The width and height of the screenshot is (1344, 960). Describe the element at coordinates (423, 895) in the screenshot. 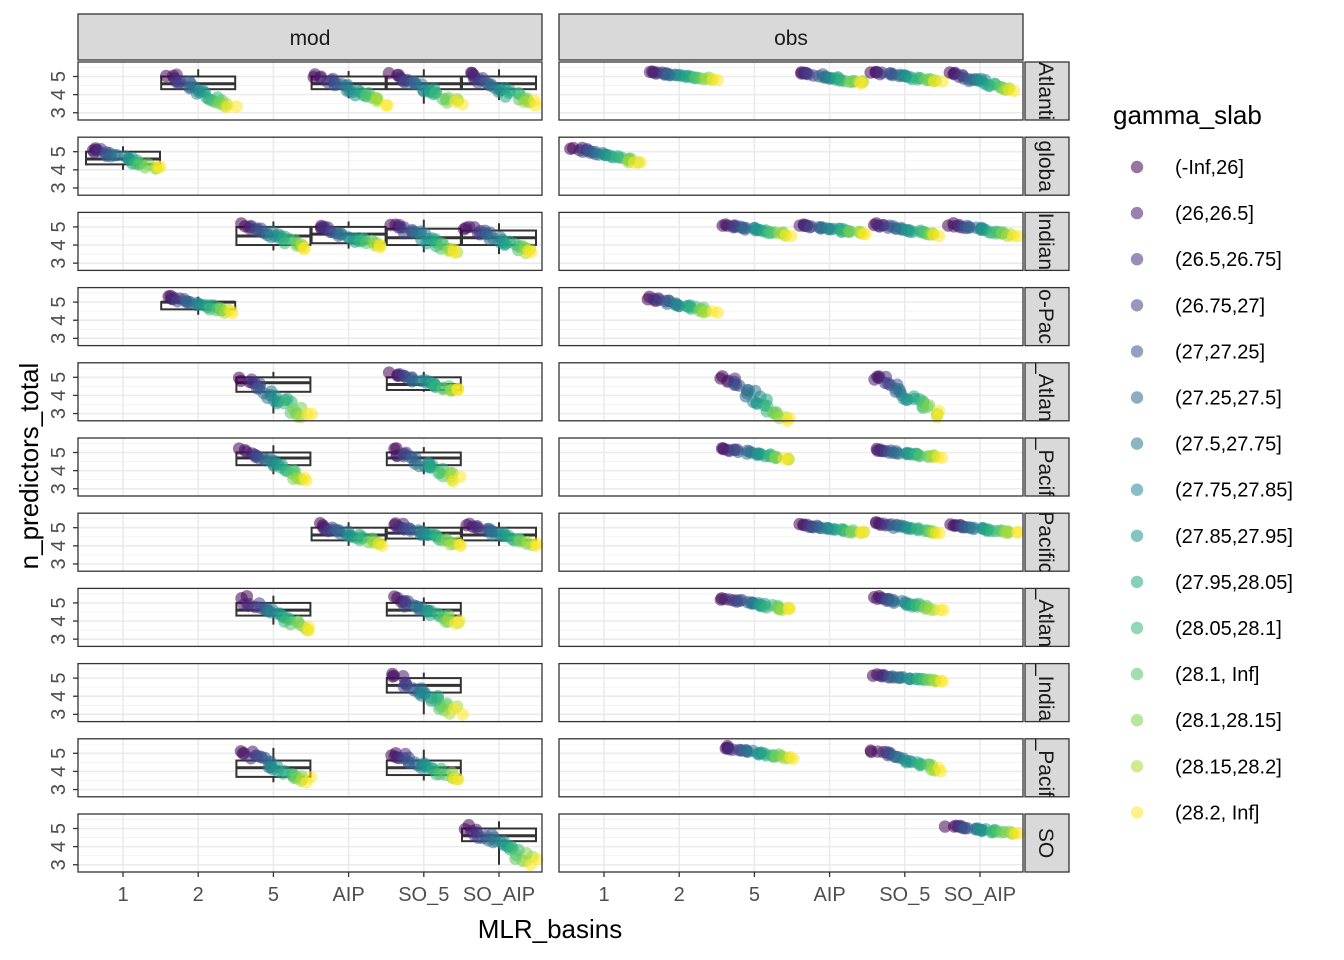

I see `x-tick-label: SO_5` at that location.